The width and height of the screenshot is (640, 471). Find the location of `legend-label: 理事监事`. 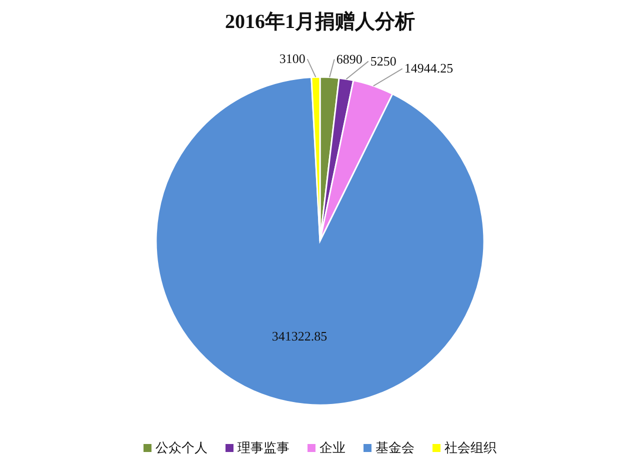

legend-label: 理事监事 is located at coordinates (264, 447).